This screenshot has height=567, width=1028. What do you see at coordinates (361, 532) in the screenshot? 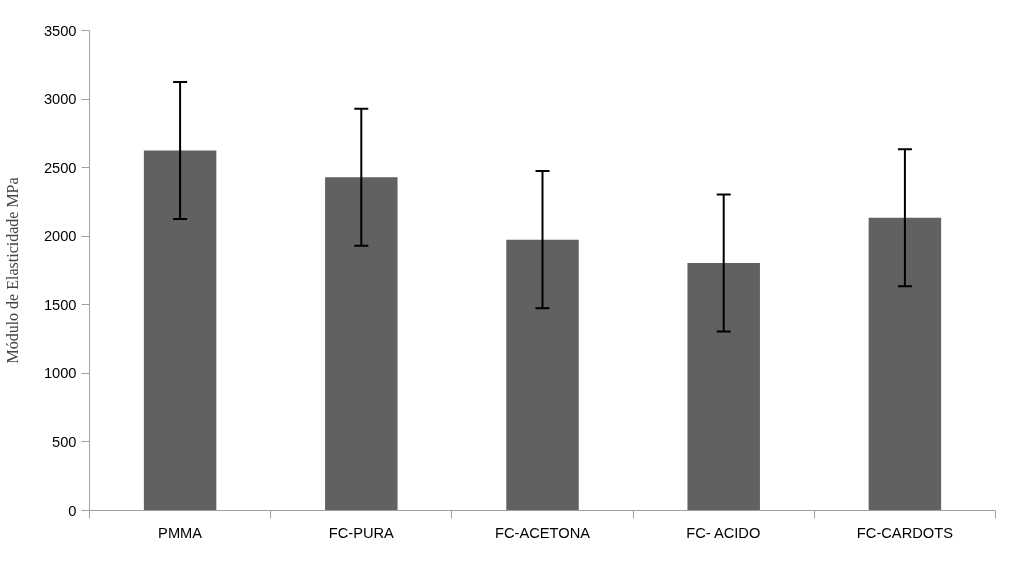
I see `x-tick-label: FC-PURA` at bounding box center [361, 532].